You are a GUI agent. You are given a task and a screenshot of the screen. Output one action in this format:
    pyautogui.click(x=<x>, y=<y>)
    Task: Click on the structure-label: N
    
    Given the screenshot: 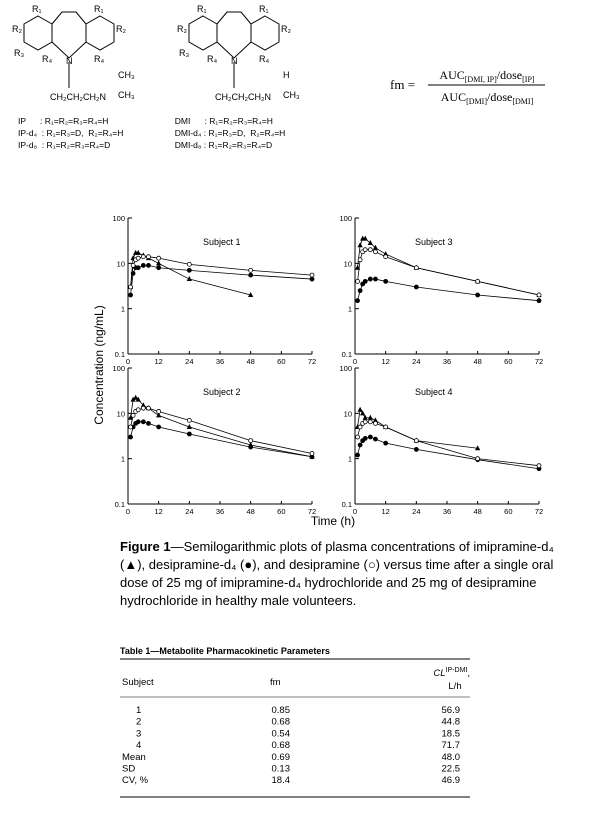 What is the action you would take?
    pyautogui.click(x=234, y=61)
    